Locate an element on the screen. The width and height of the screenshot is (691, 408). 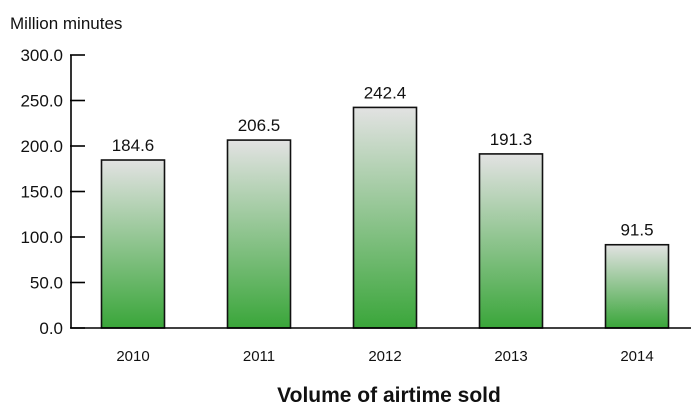
y-tick-label: 200.0 is located at coordinates (41, 146).